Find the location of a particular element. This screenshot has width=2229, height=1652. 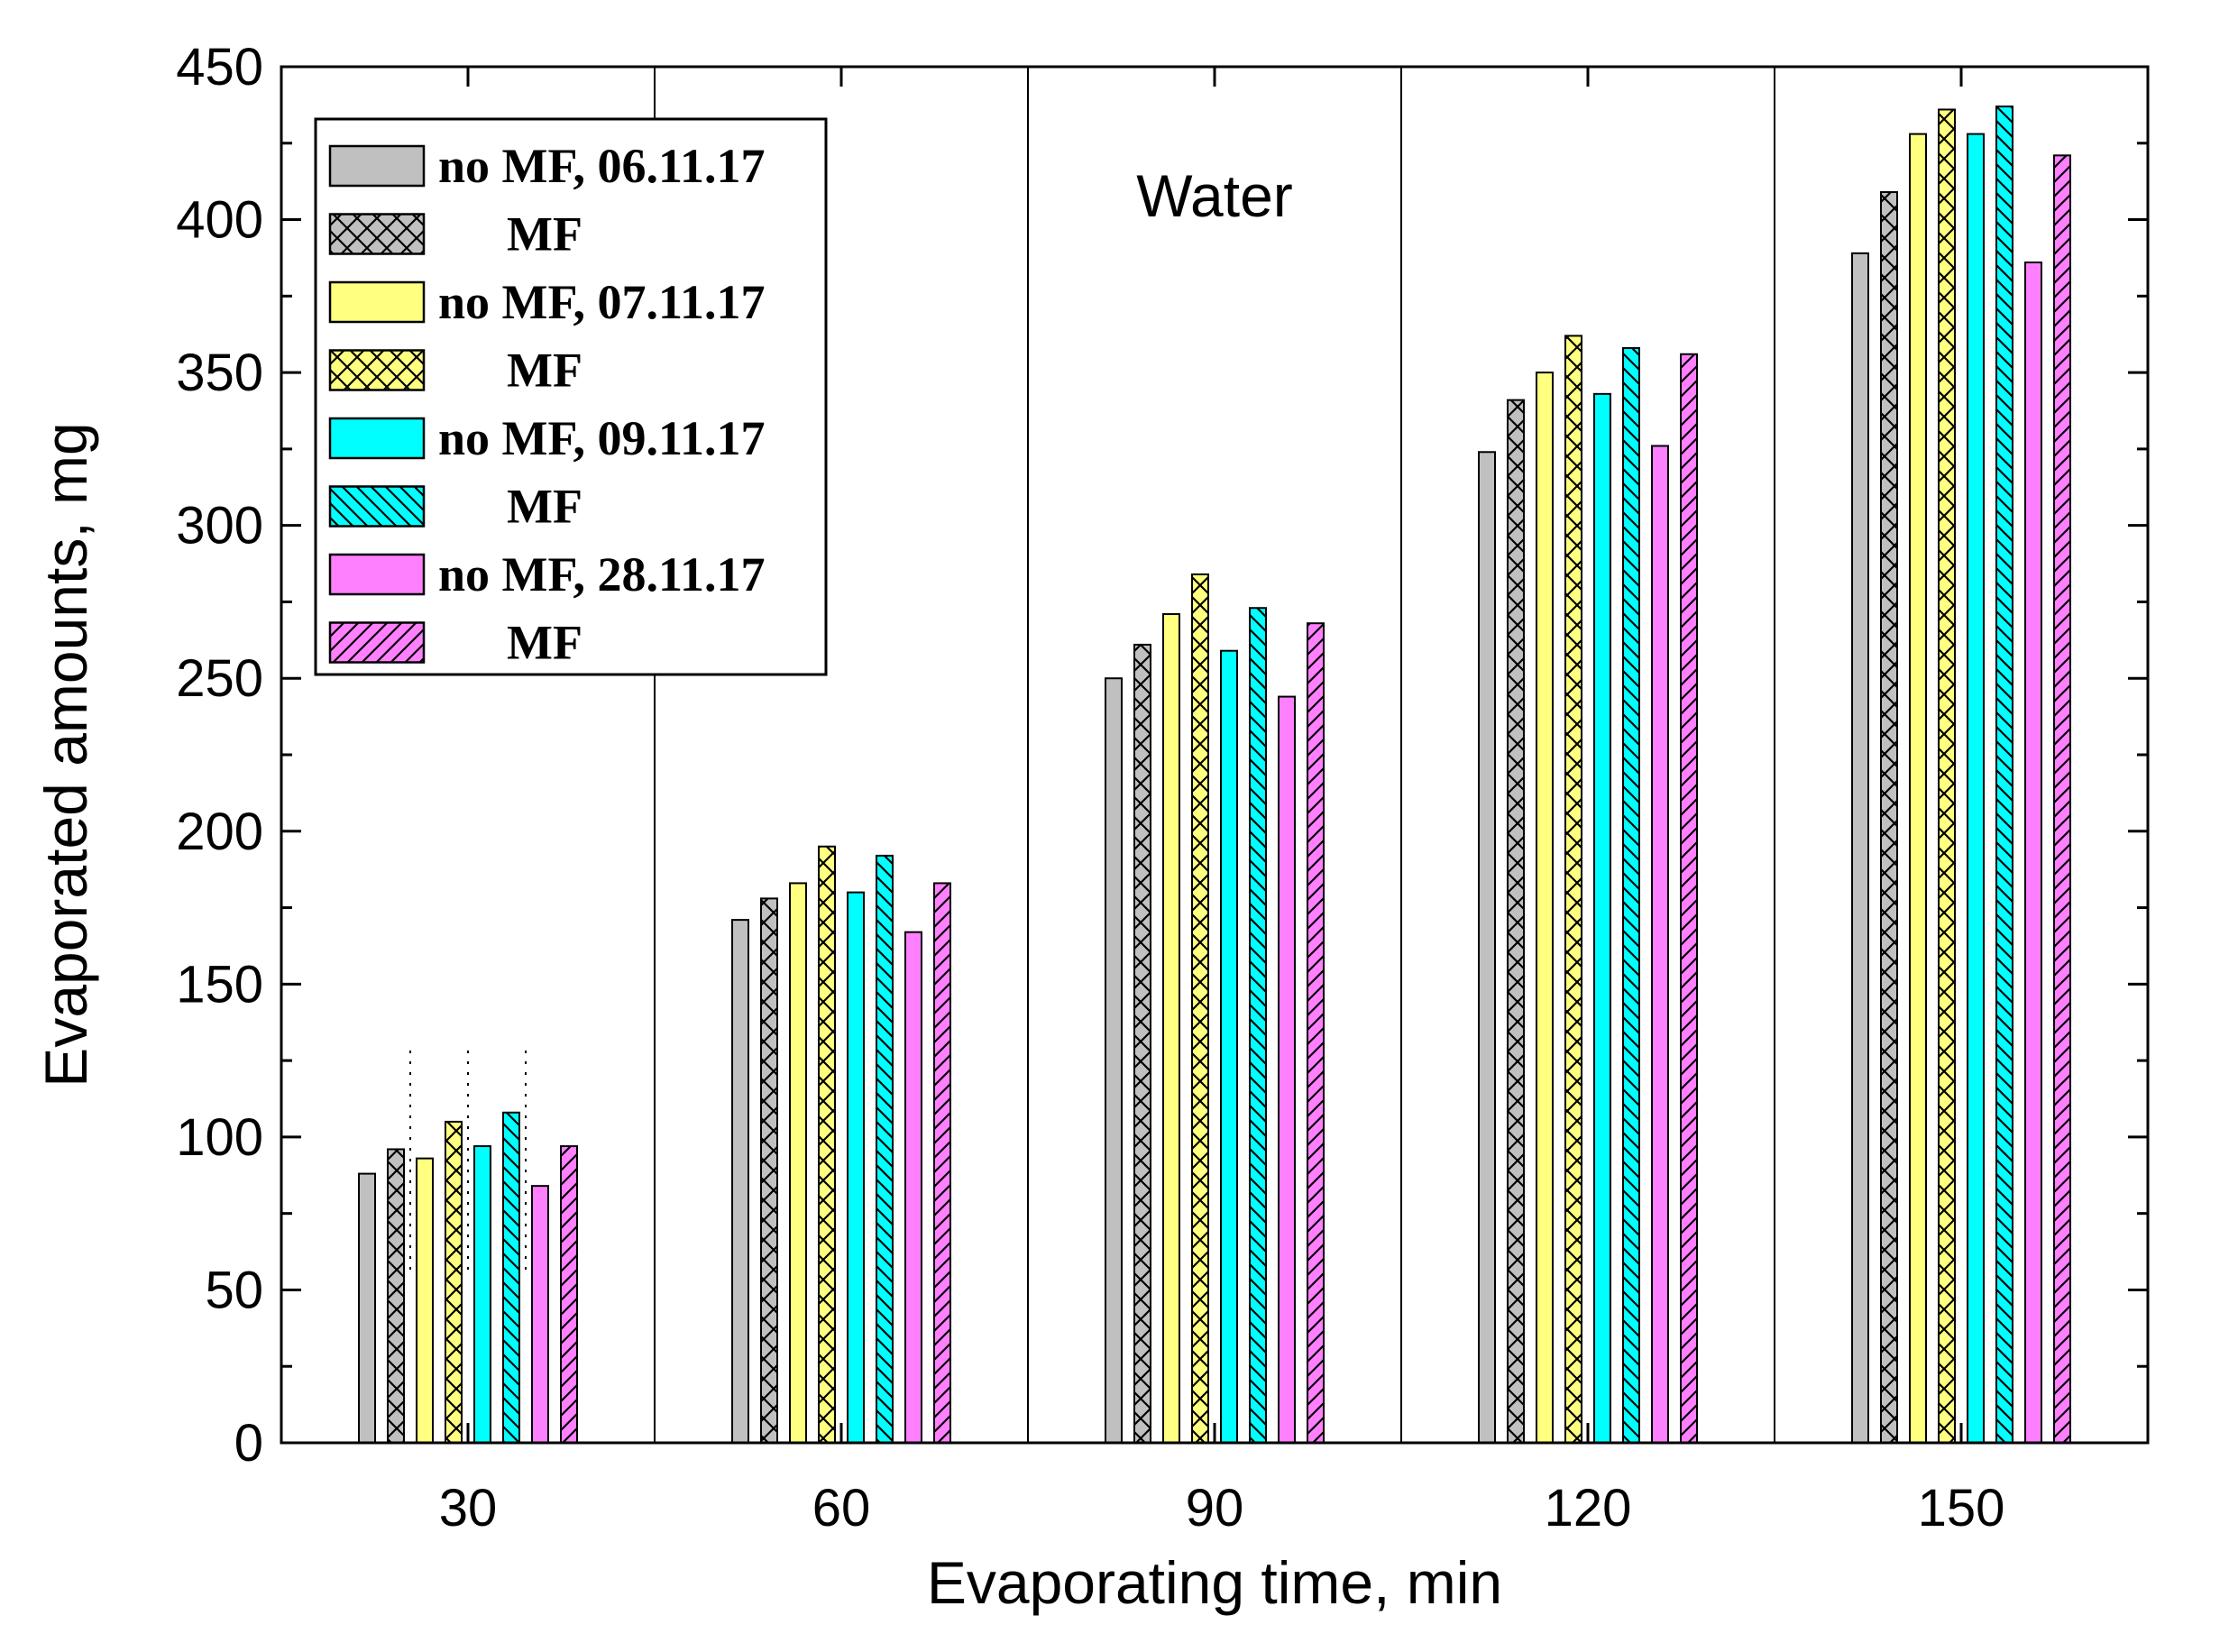

x-tick-label: 30 is located at coordinates (468, 1508).